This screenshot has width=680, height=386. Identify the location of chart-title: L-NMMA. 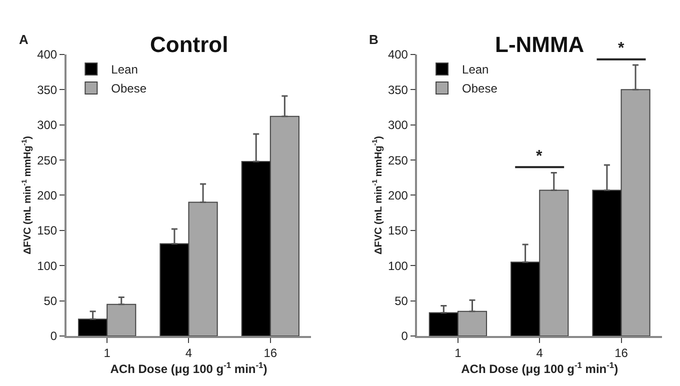
(539, 44).